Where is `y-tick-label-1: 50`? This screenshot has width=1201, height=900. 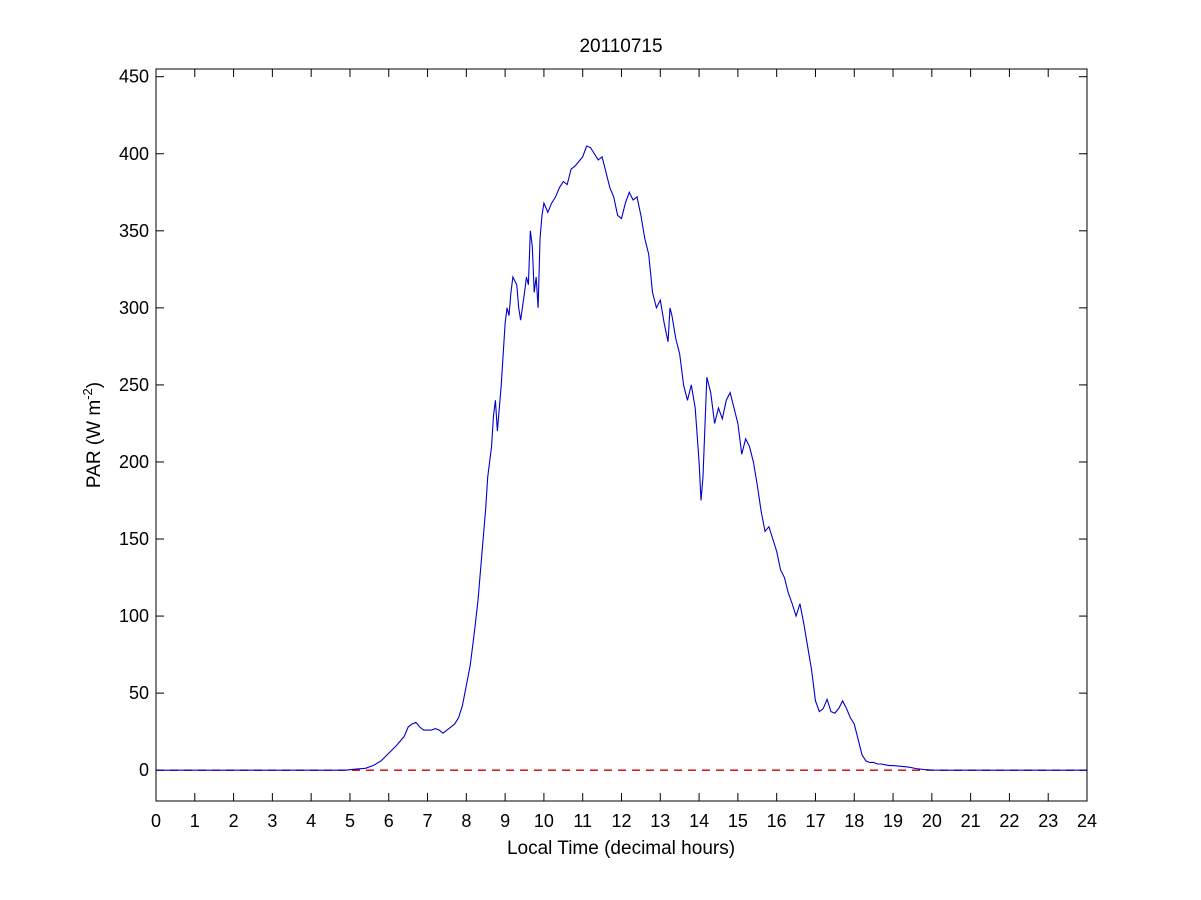
y-tick-label-1: 50 is located at coordinates (139, 693).